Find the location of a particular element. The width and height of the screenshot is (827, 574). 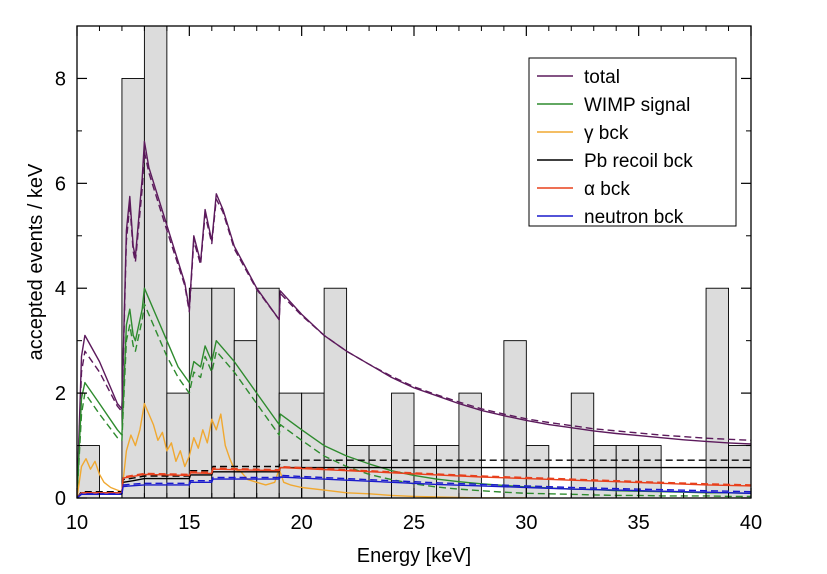

legend-box is located at coordinates (632, 142).